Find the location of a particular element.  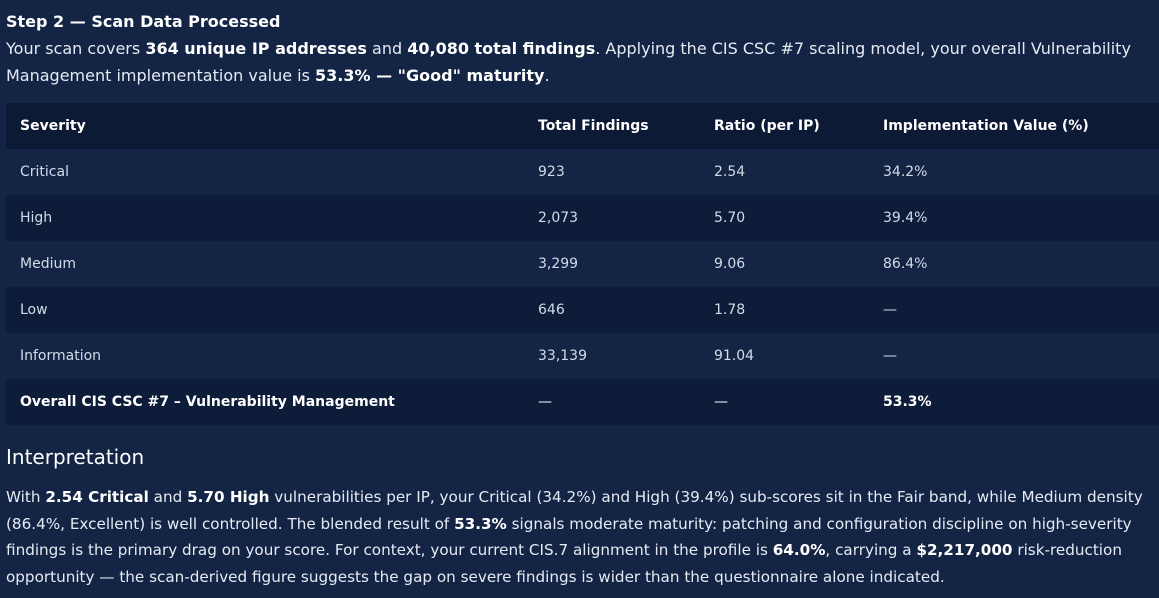

unique-ip-count: 364 unique IP addresses is located at coordinates (256, 48).